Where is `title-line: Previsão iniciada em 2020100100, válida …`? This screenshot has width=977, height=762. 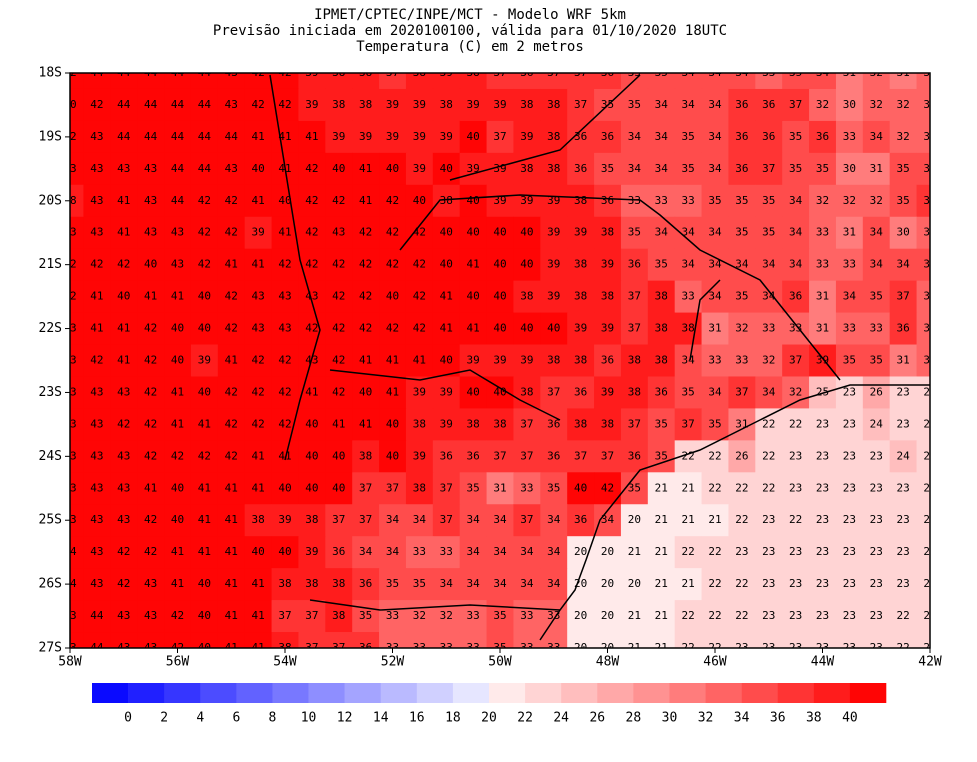
title-line: Previsão iniciada em 2020100100, válida … is located at coordinates (470, 31).